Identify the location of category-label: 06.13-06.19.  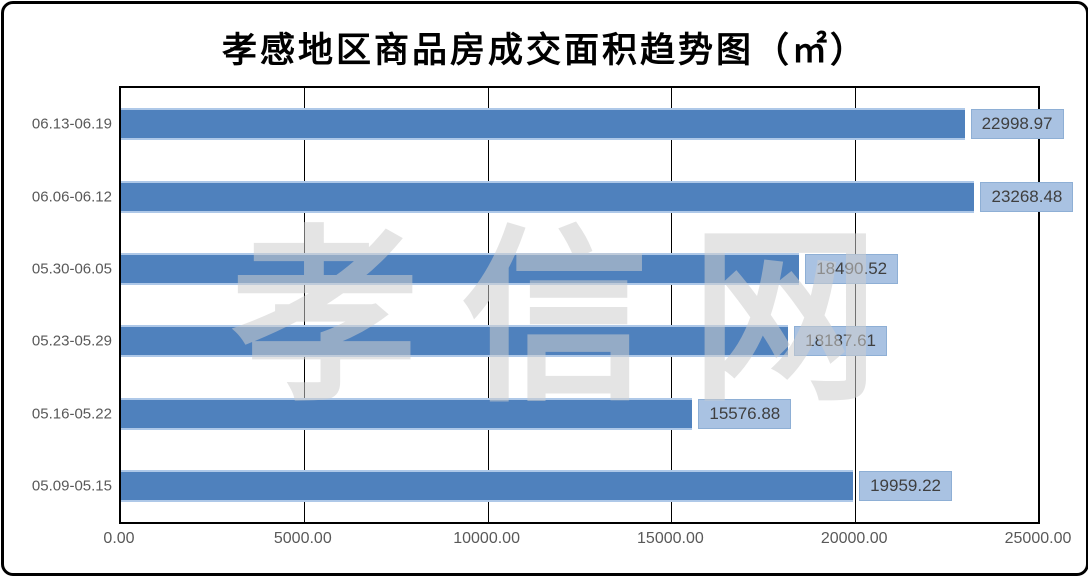
(71, 124).